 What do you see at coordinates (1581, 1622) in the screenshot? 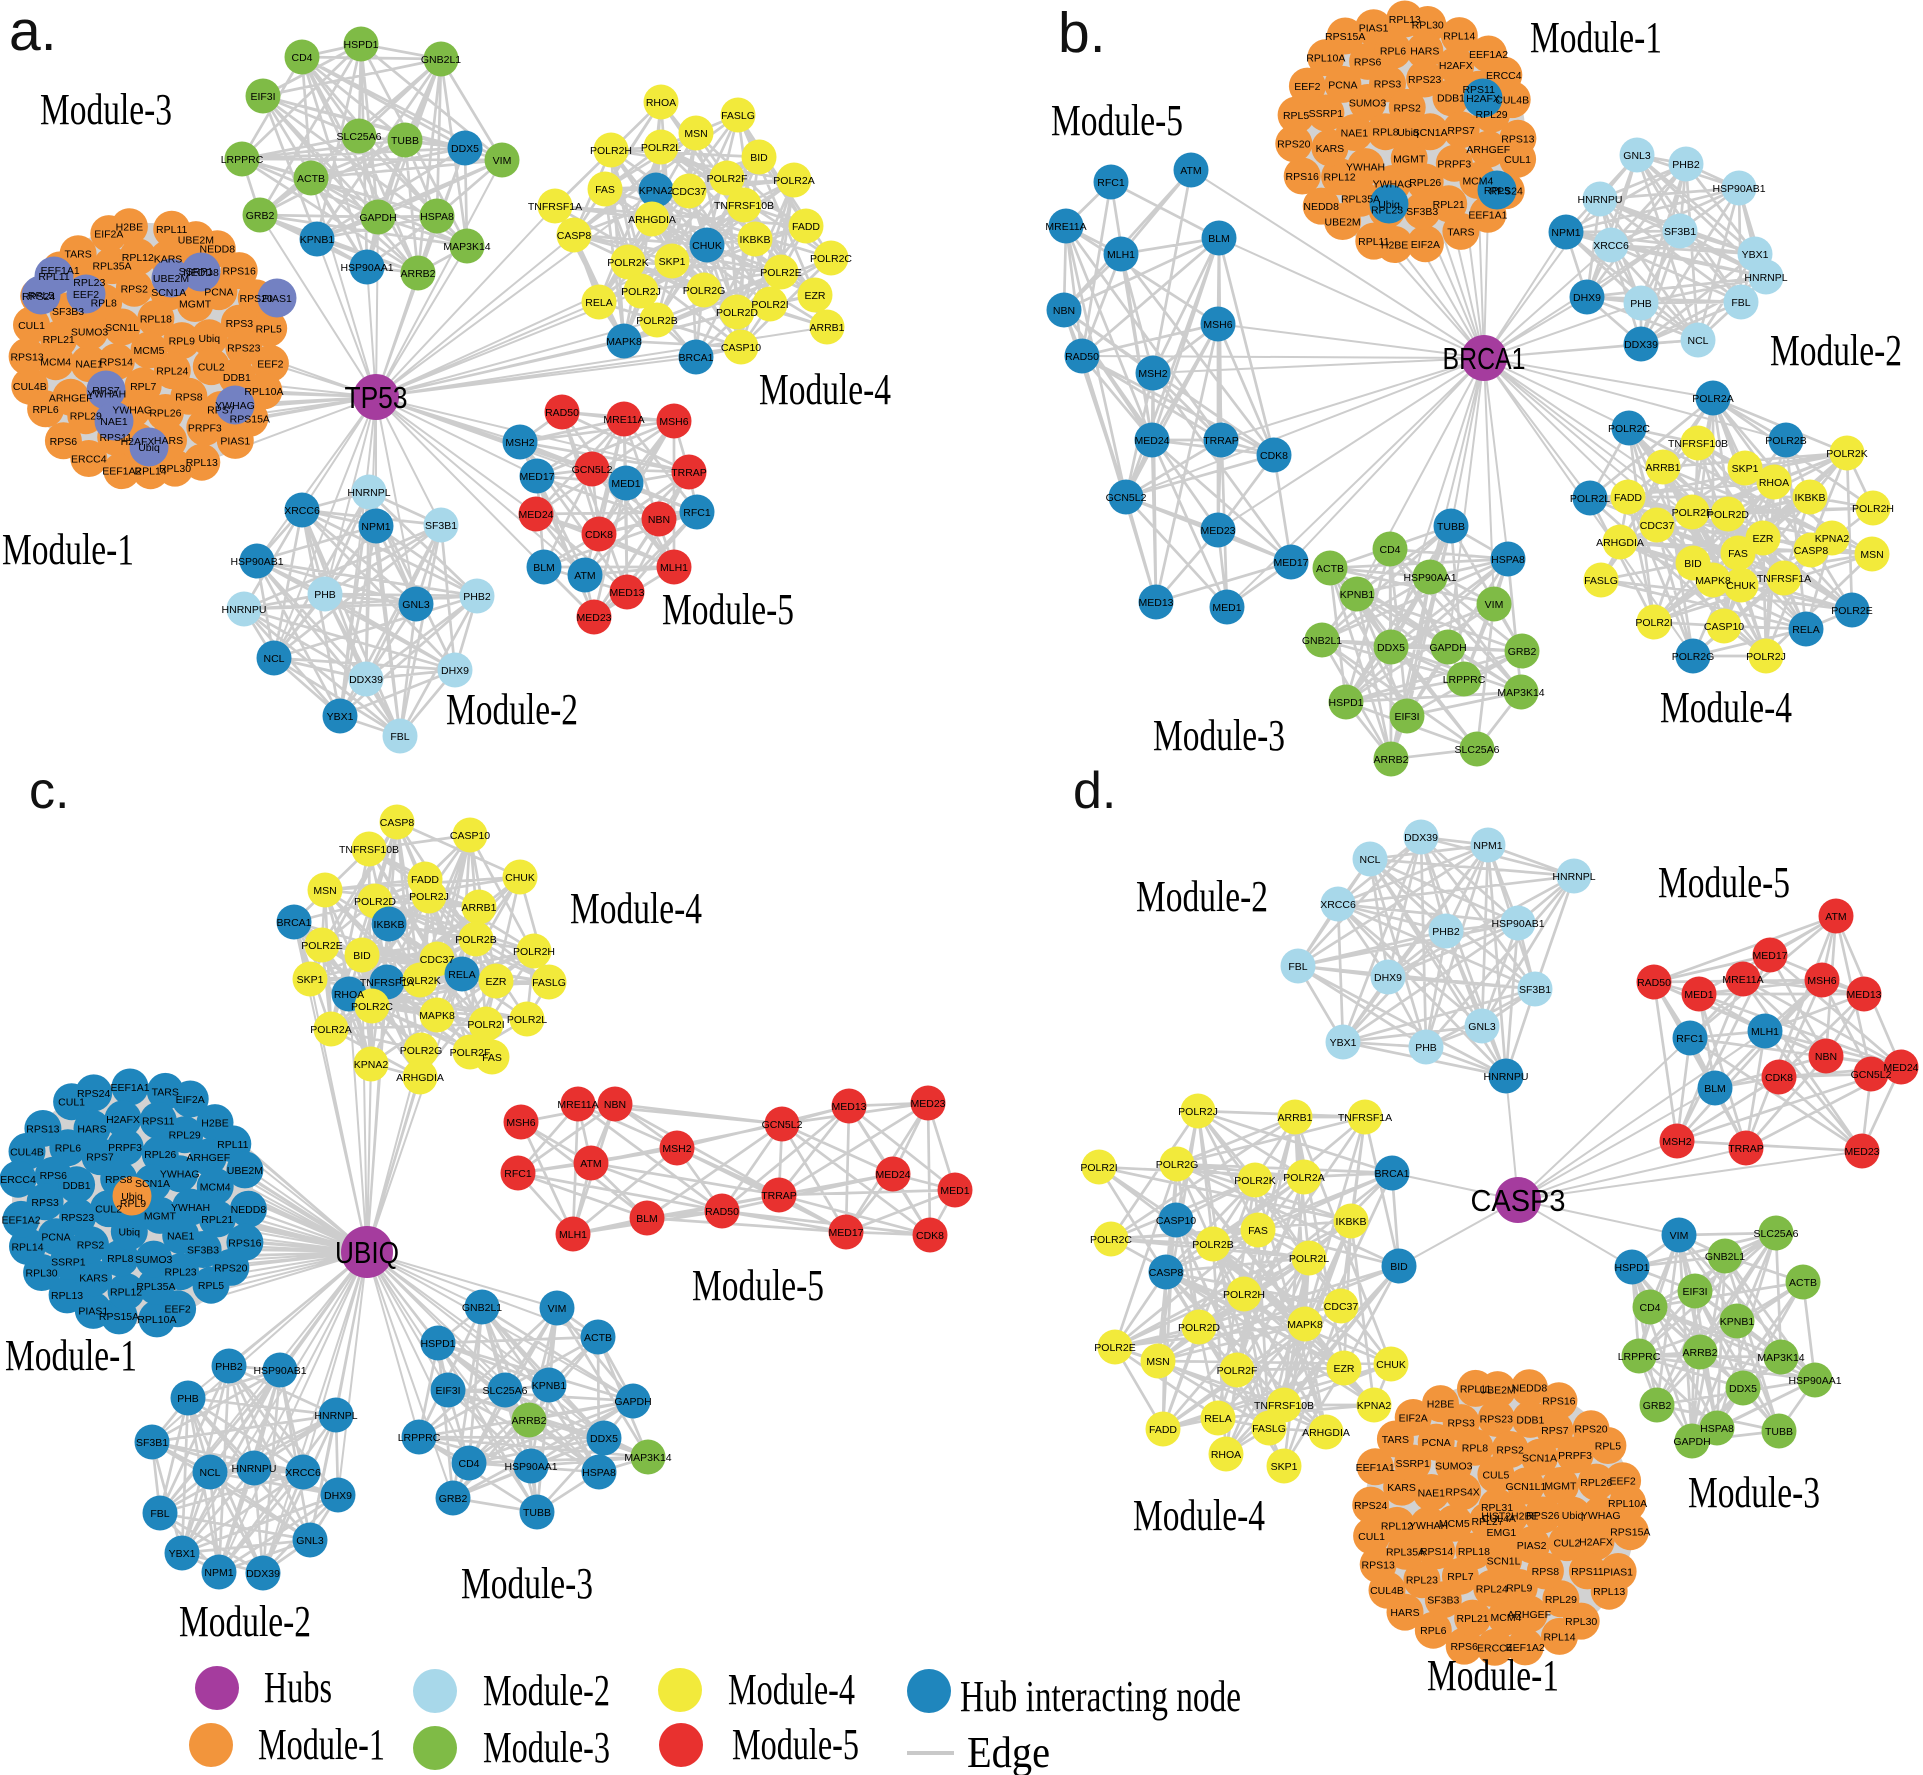
I see `svg-text: RPL30` at bounding box center [1581, 1622].